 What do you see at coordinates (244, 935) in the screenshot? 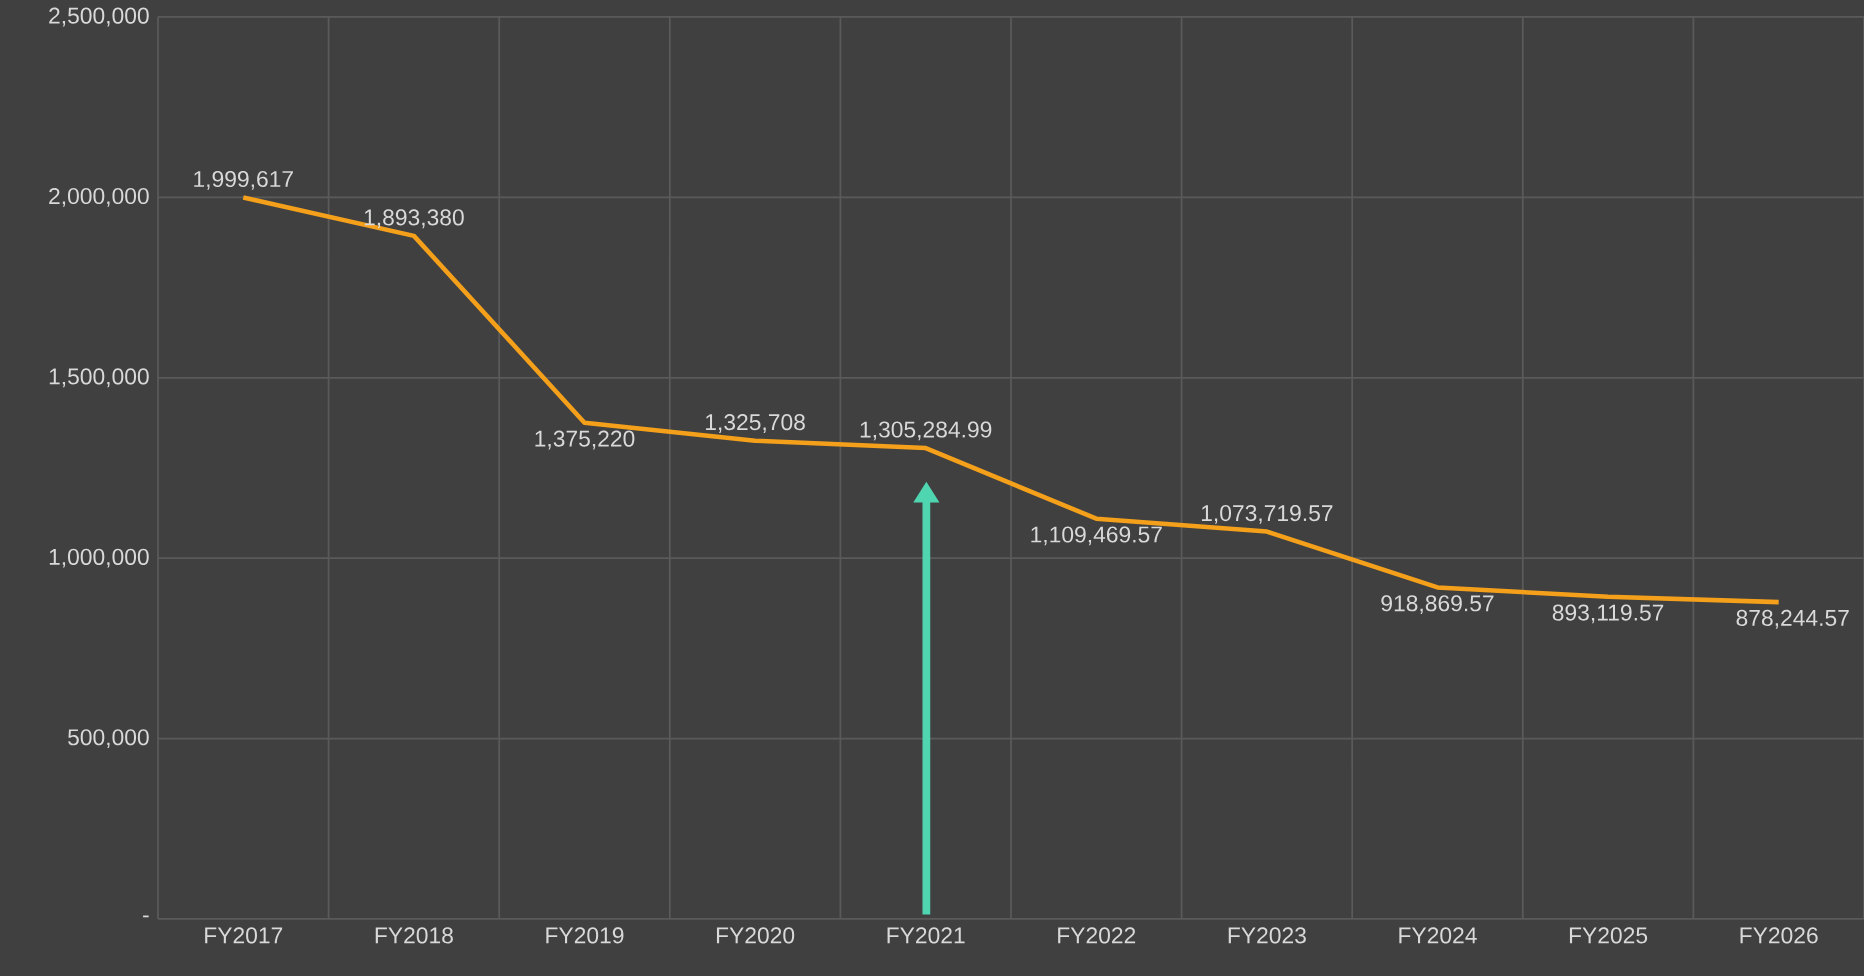
I see `x-tick-label: FY2017` at bounding box center [244, 935].